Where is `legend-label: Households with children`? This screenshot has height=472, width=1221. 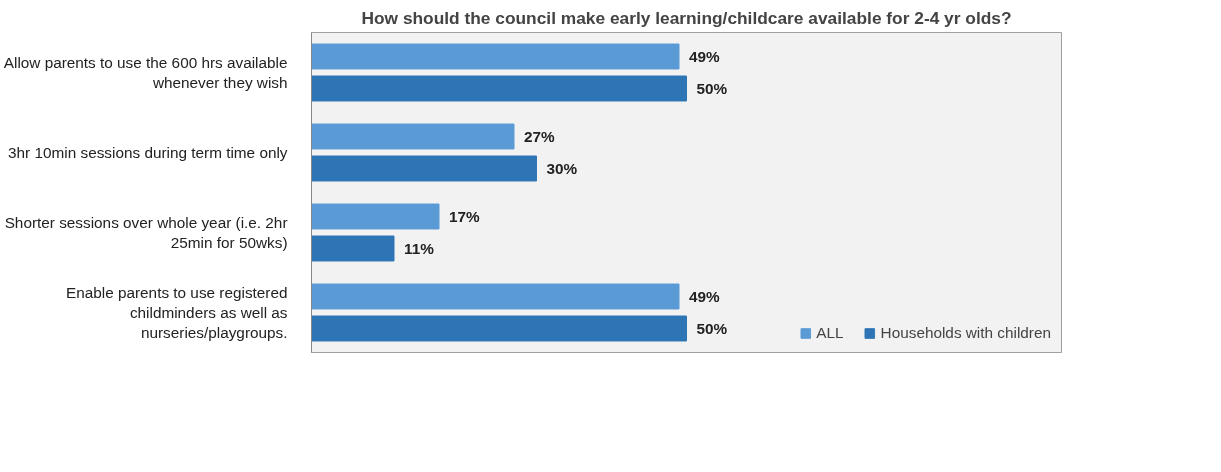 legend-label: Households with children is located at coordinates (965, 333).